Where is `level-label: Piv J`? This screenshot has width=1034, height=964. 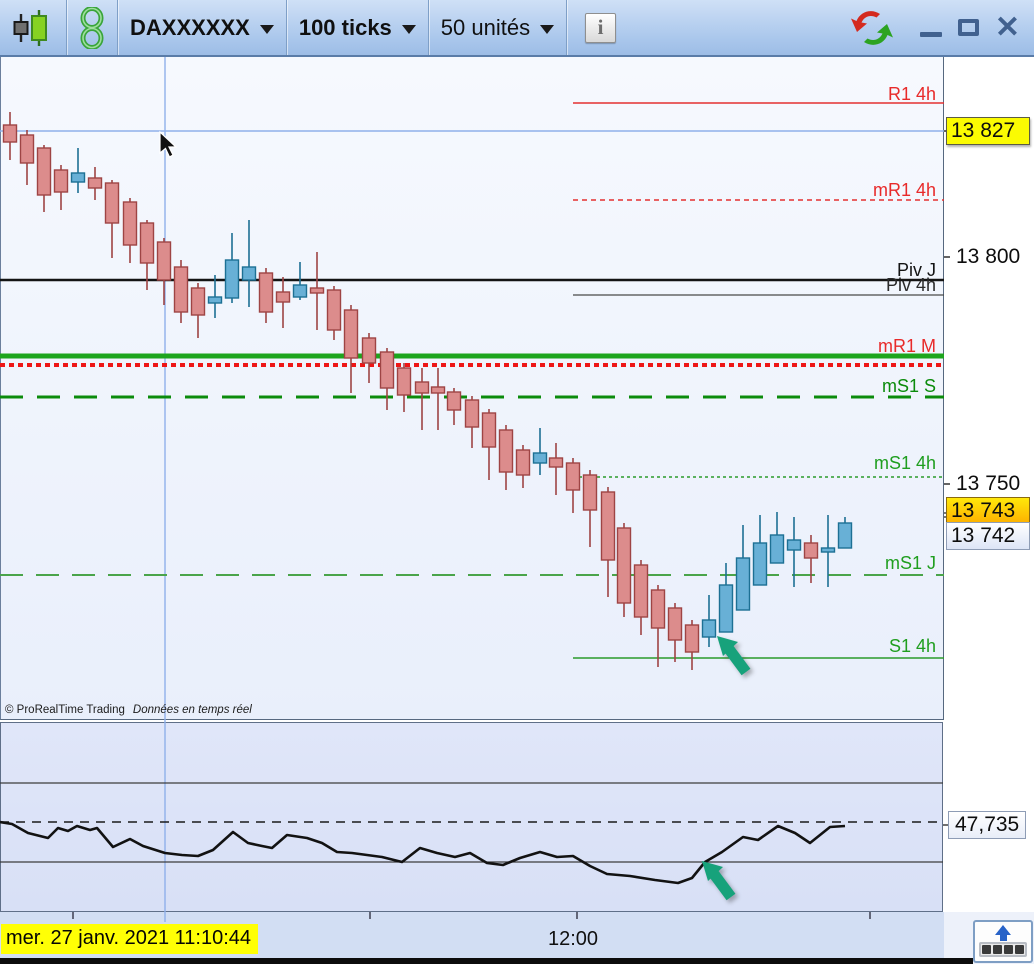 level-label: Piv J is located at coordinates (916, 270).